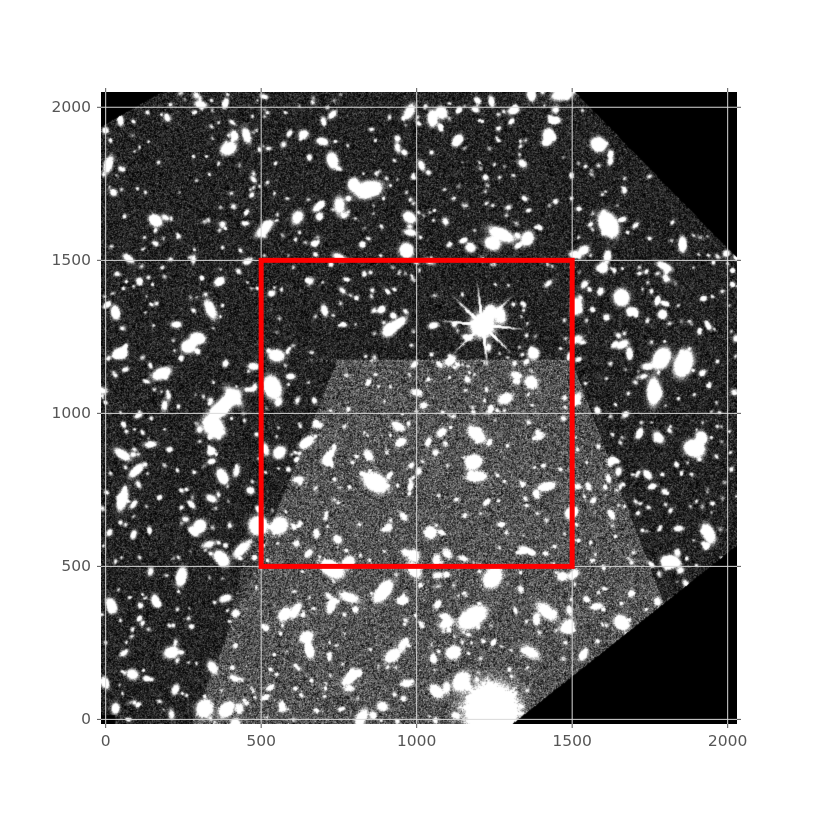  Describe the element at coordinates (71, 260) in the screenshot. I see `y-tick-label: 1500` at that location.